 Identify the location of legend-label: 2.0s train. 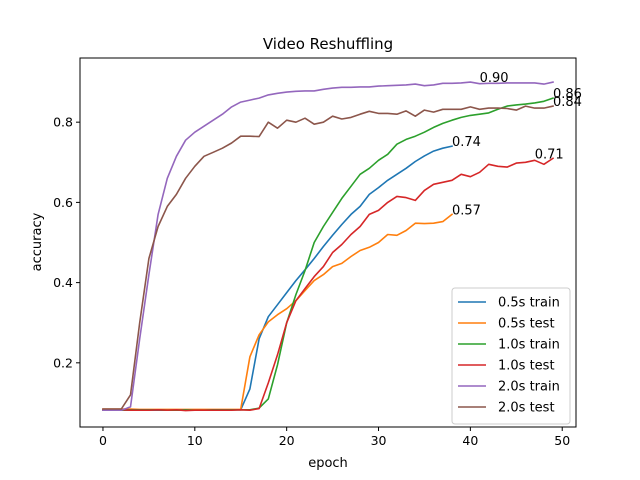
(529, 387).